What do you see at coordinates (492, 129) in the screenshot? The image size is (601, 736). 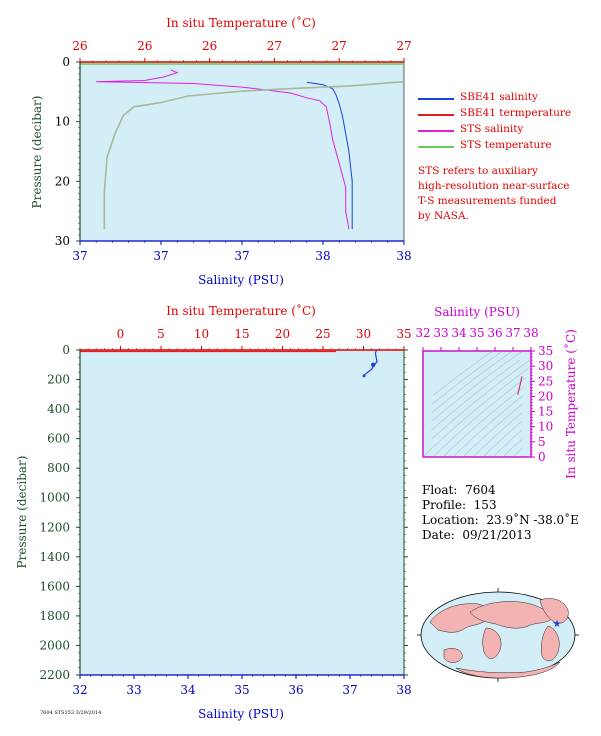 I see `legend-label: STS salinity` at bounding box center [492, 129].